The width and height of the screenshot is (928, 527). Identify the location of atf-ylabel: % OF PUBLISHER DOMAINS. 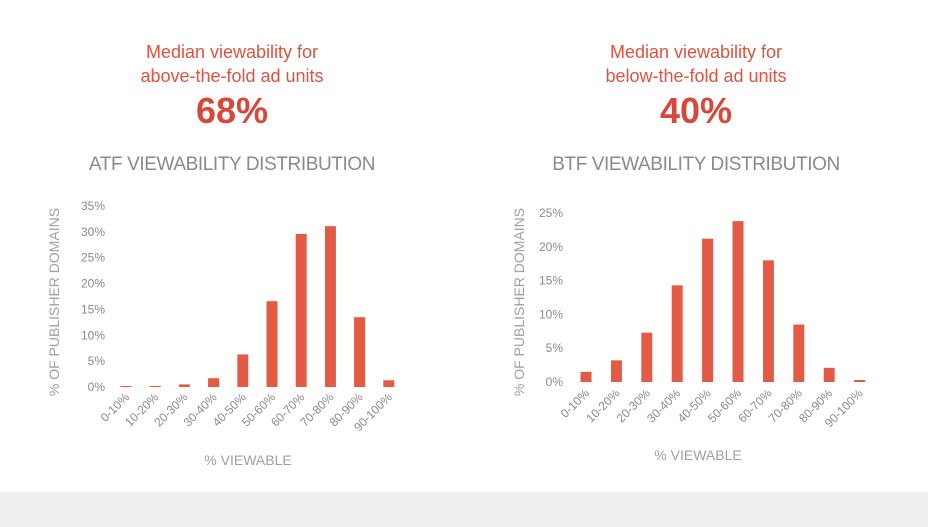
(54, 302).